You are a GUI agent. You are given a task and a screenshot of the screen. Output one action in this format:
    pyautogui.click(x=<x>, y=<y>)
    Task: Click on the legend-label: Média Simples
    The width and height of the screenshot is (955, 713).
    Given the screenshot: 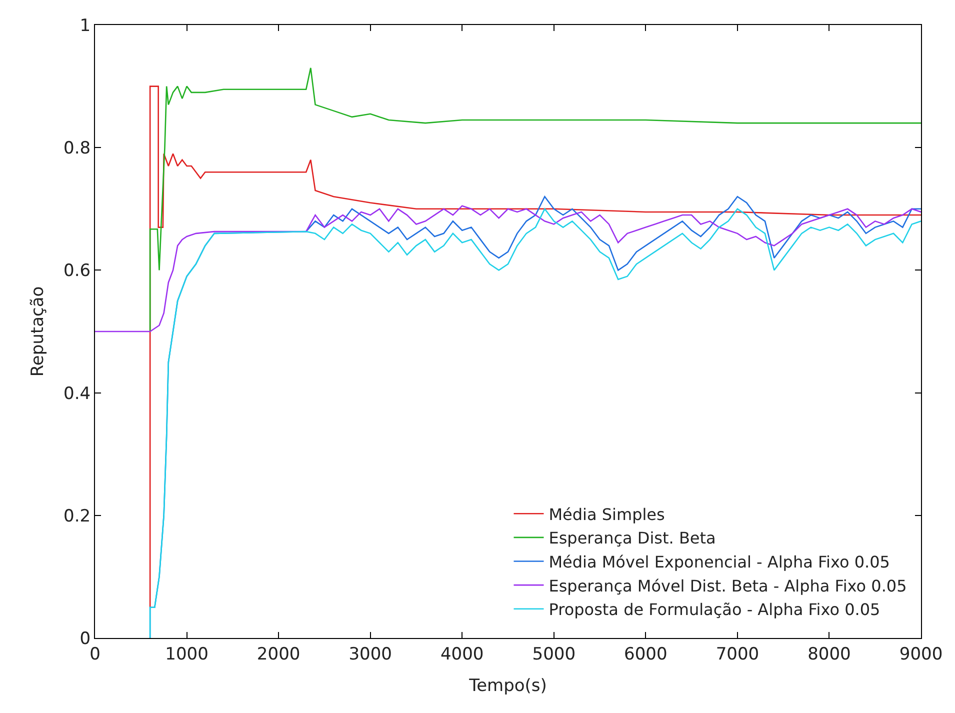 What is the action you would take?
    pyautogui.click(x=606, y=514)
    